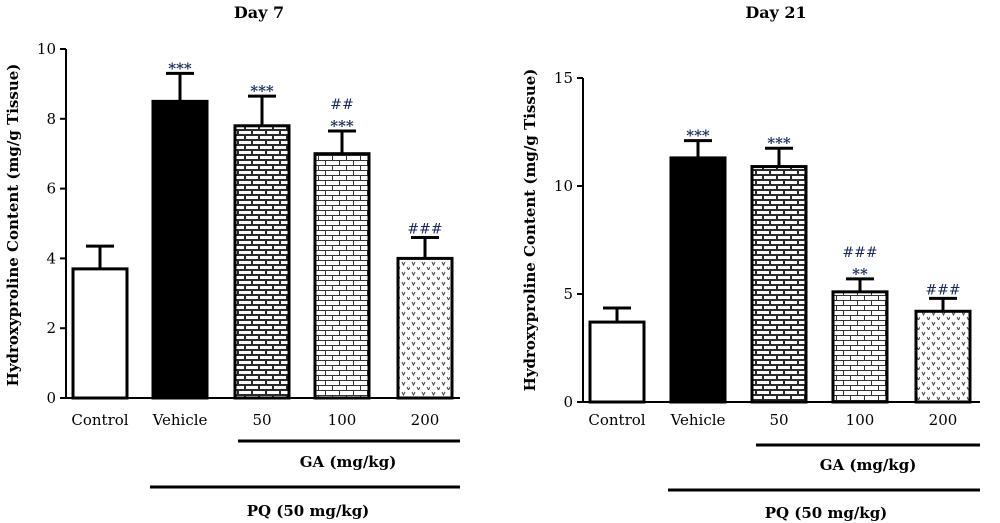 This screenshot has height=523, width=1000. I want to click on chart-title: Day 21, so click(775, 12).